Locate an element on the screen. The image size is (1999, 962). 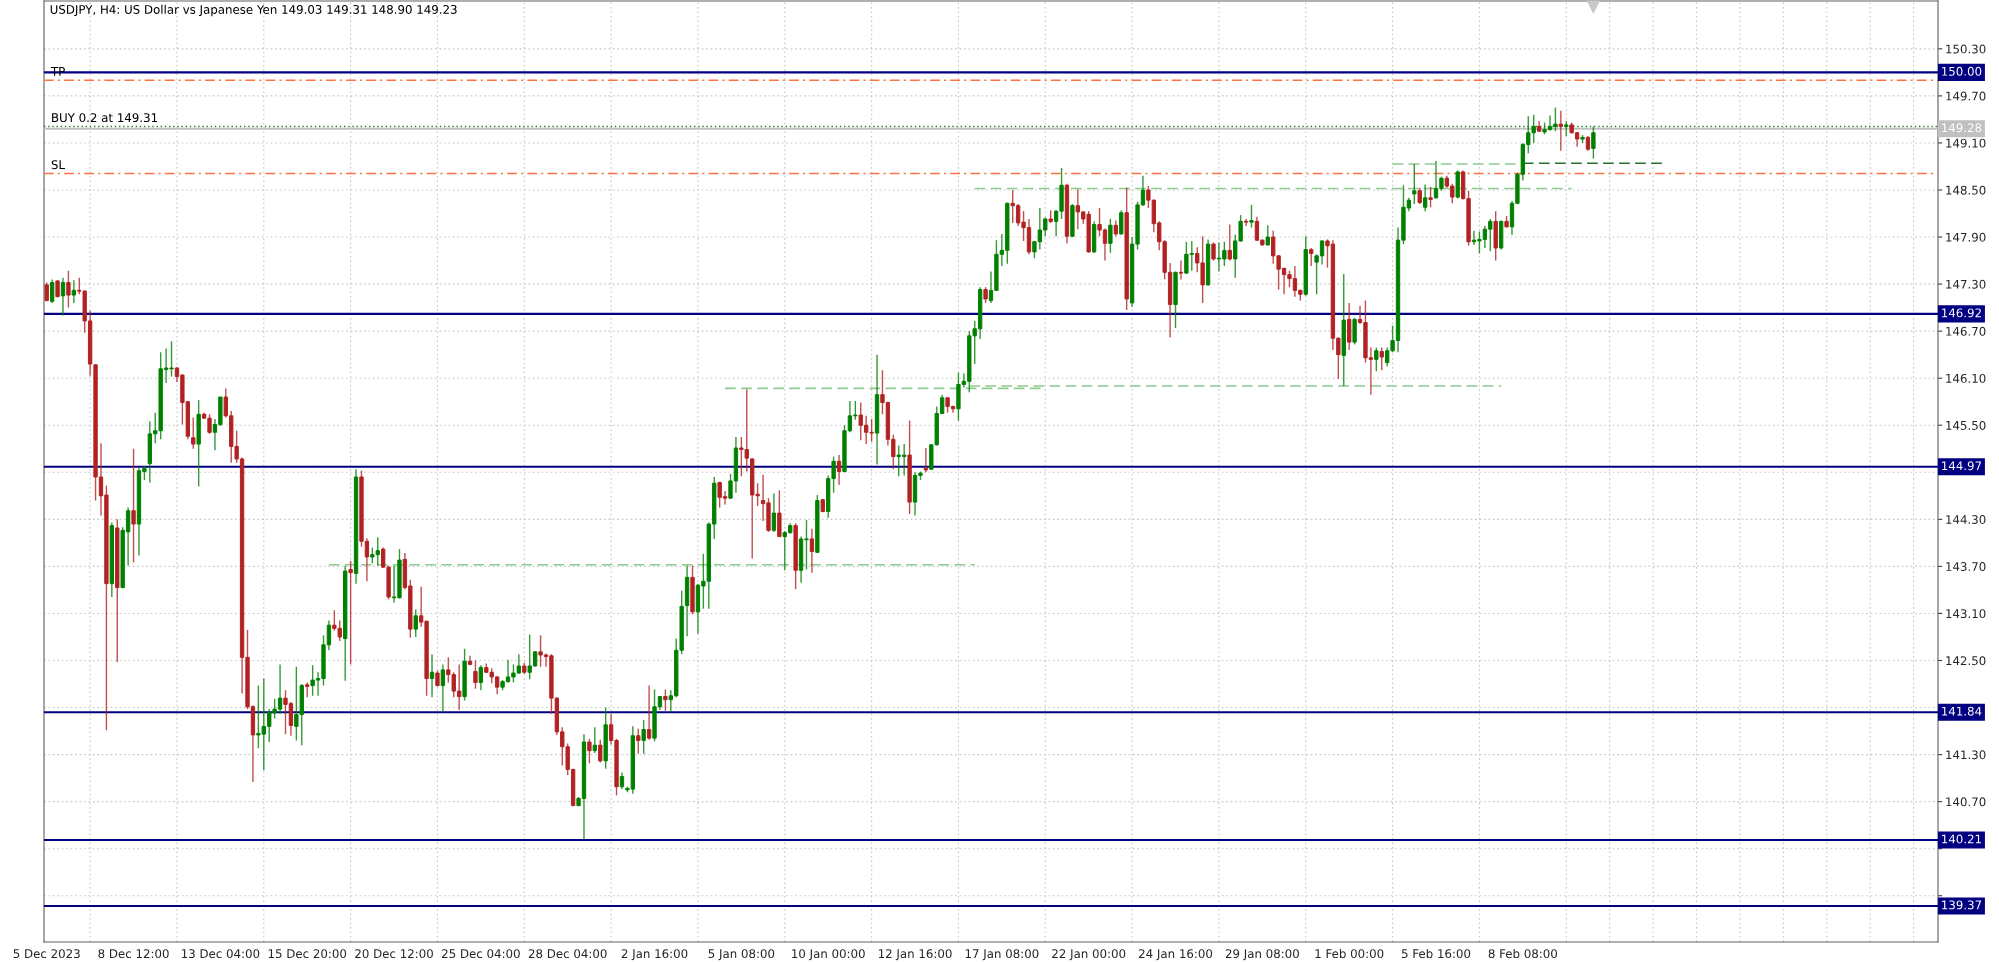
chart-title: USDJPY, H4: US Dollar vs Japanese Yen 149.03 149.31 148.90 149.23 is located at coordinates (253, 10).